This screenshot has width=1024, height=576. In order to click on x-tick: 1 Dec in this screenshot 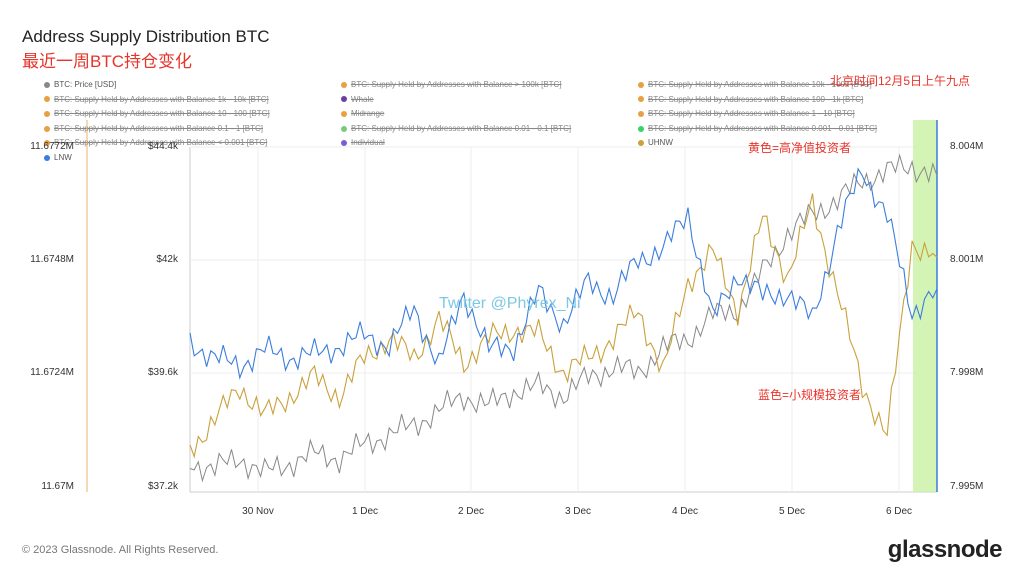, I will do `click(365, 511)`.